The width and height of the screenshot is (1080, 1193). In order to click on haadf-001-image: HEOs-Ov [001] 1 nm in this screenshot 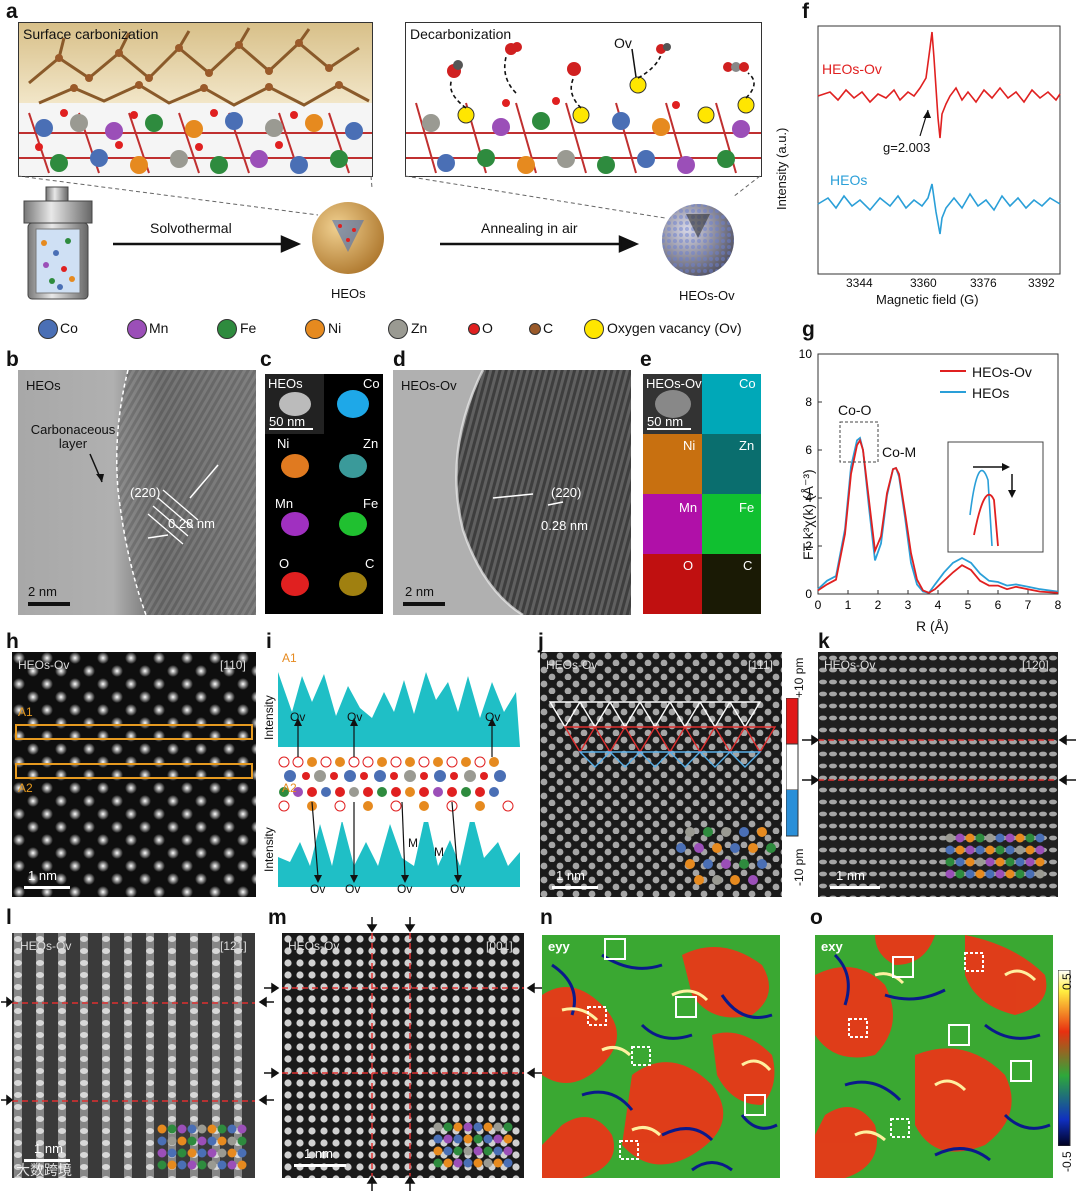, I will do `click(403, 1055)`.